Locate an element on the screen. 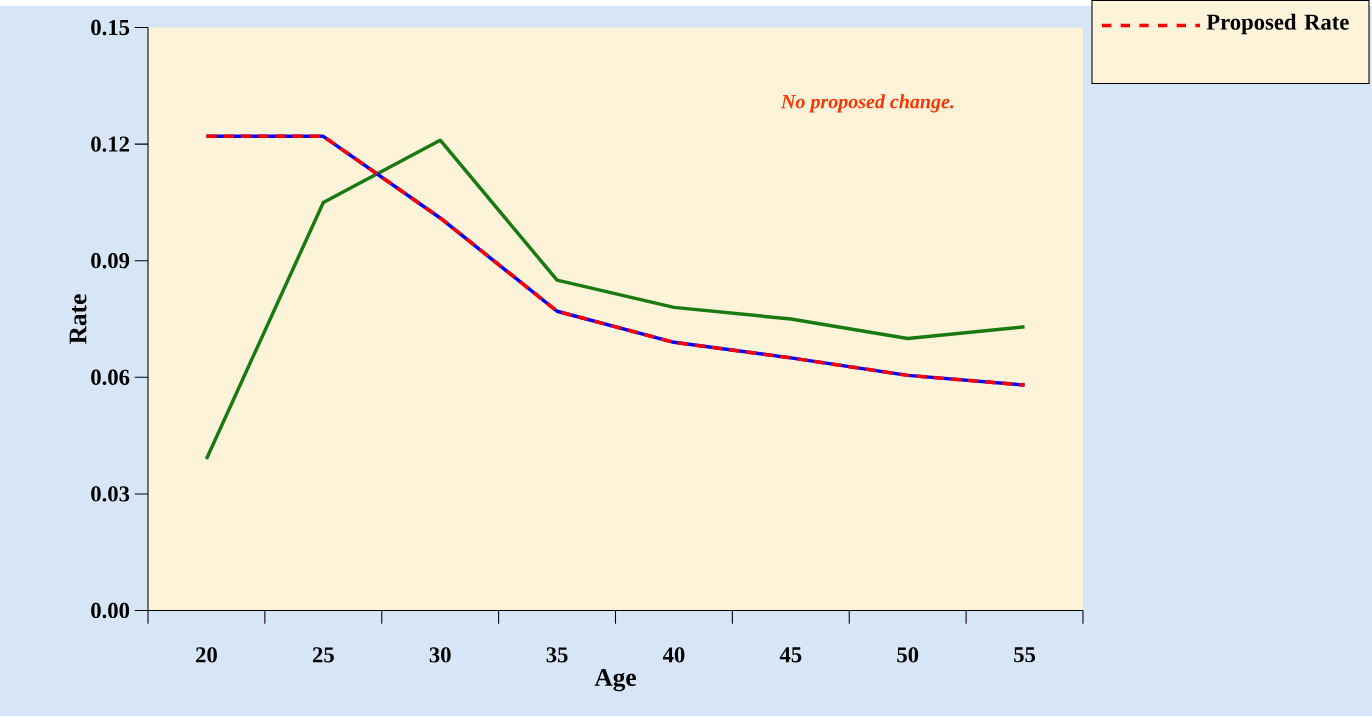 The height and width of the screenshot is (717, 1372). x-axis-title: Age is located at coordinates (615, 680).